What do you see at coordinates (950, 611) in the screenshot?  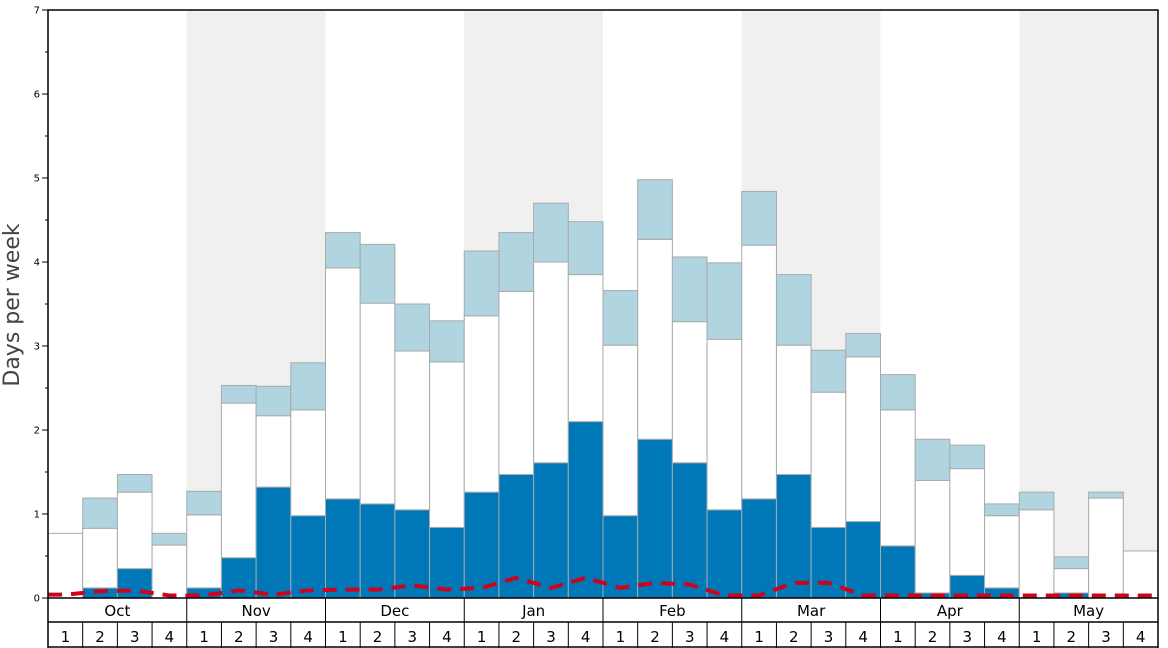 I see `month-label-apr: Apr` at bounding box center [950, 611].